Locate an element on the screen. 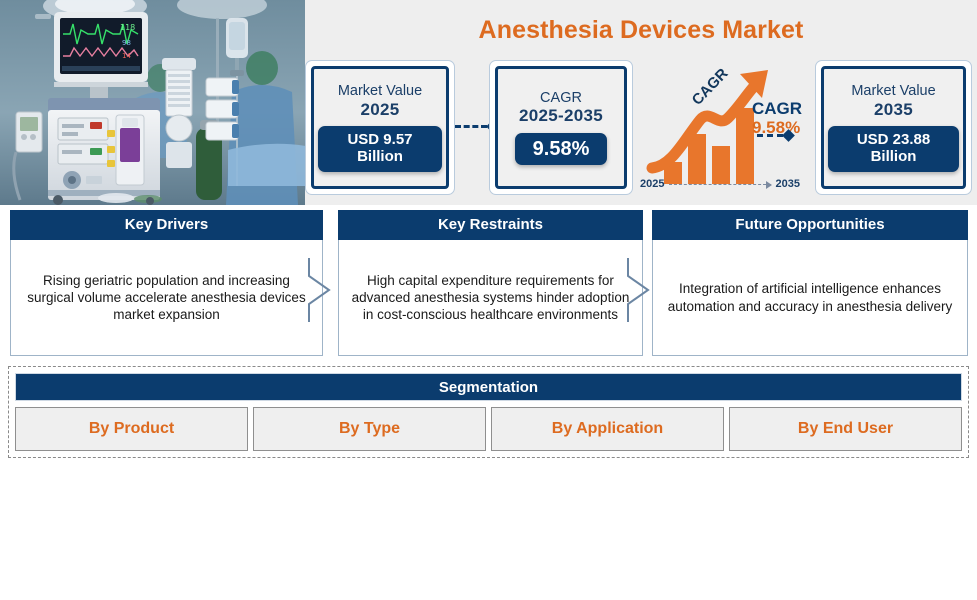 This screenshot has height=600, width=977. connector-2025-to-cagr is located at coordinates (477, 126).